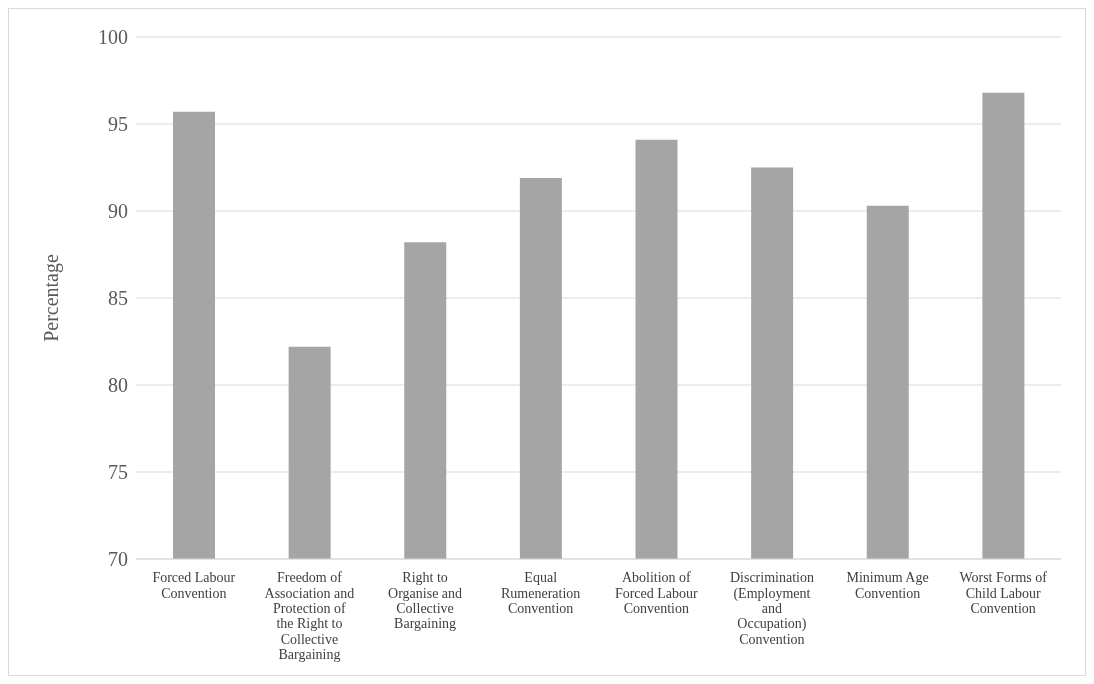  Describe the element at coordinates (887, 585) in the screenshot. I see `x-tick-label: Minimum Age Convention` at that location.